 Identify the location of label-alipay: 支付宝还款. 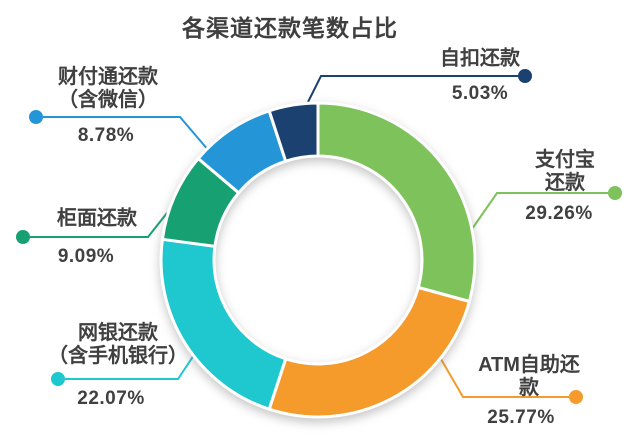
(565, 171).